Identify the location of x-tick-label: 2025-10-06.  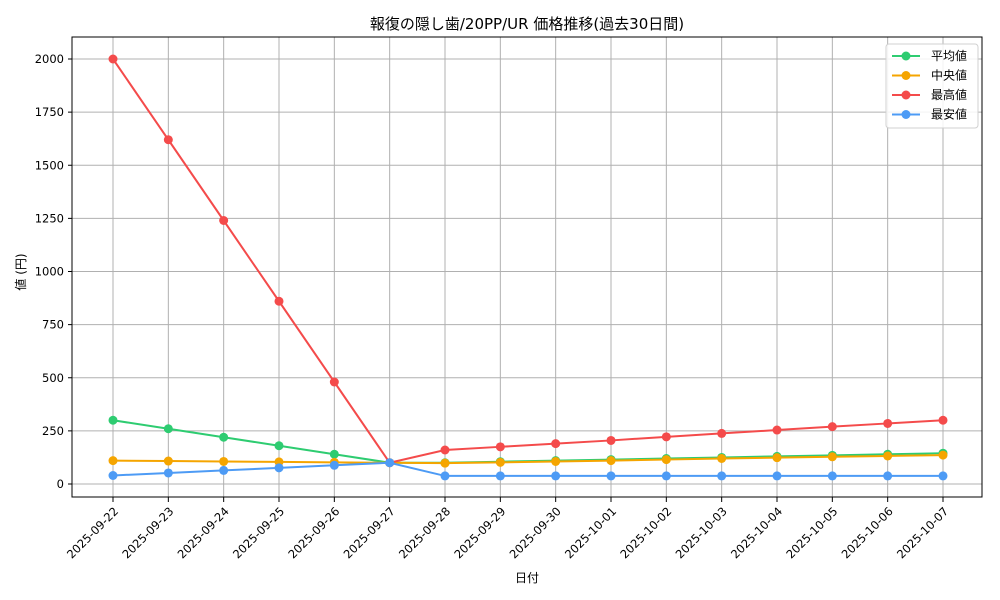
(867, 532).